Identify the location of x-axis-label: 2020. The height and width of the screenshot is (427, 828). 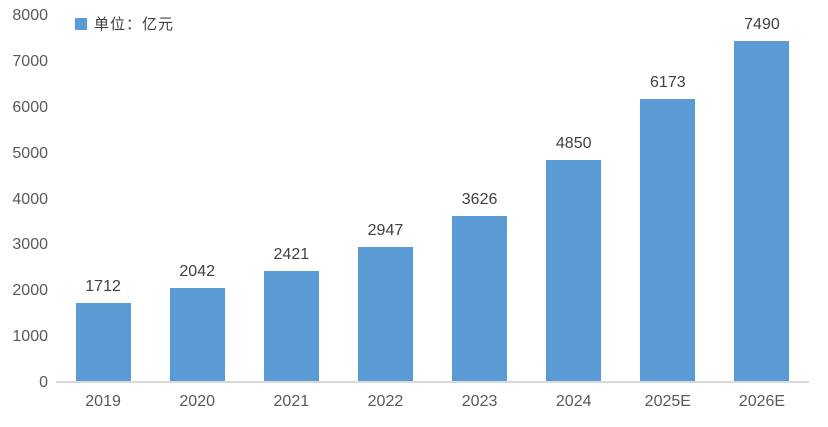
(197, 401).